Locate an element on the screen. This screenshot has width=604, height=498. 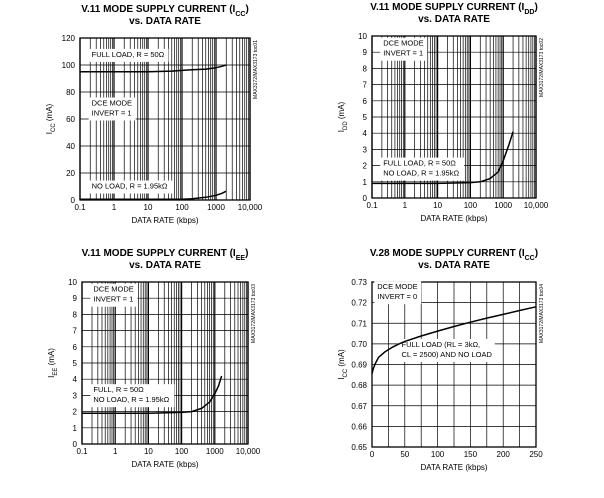
part-code: MAX3172/MAX3173 toc02 is located at coordinates (542, 67).